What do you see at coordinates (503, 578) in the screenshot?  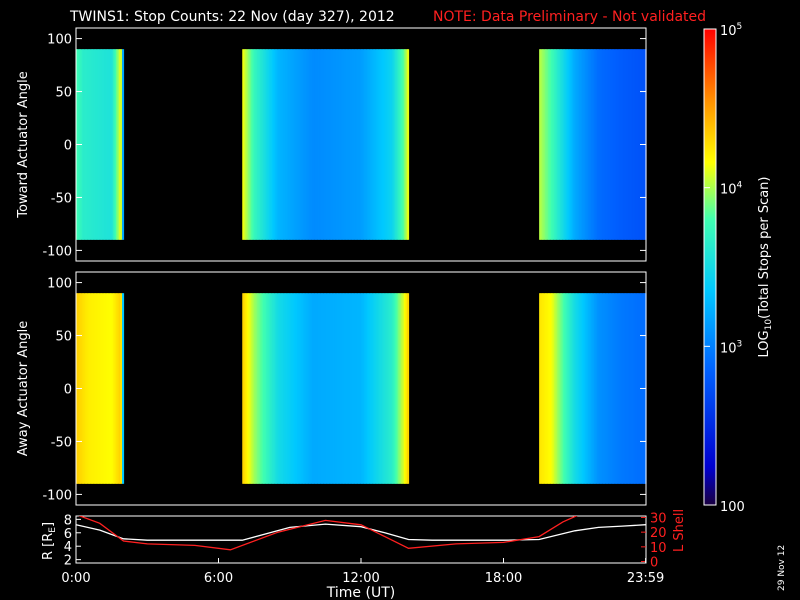 I see `x-tick-label: 18:00` at bounding box center [503, 578].